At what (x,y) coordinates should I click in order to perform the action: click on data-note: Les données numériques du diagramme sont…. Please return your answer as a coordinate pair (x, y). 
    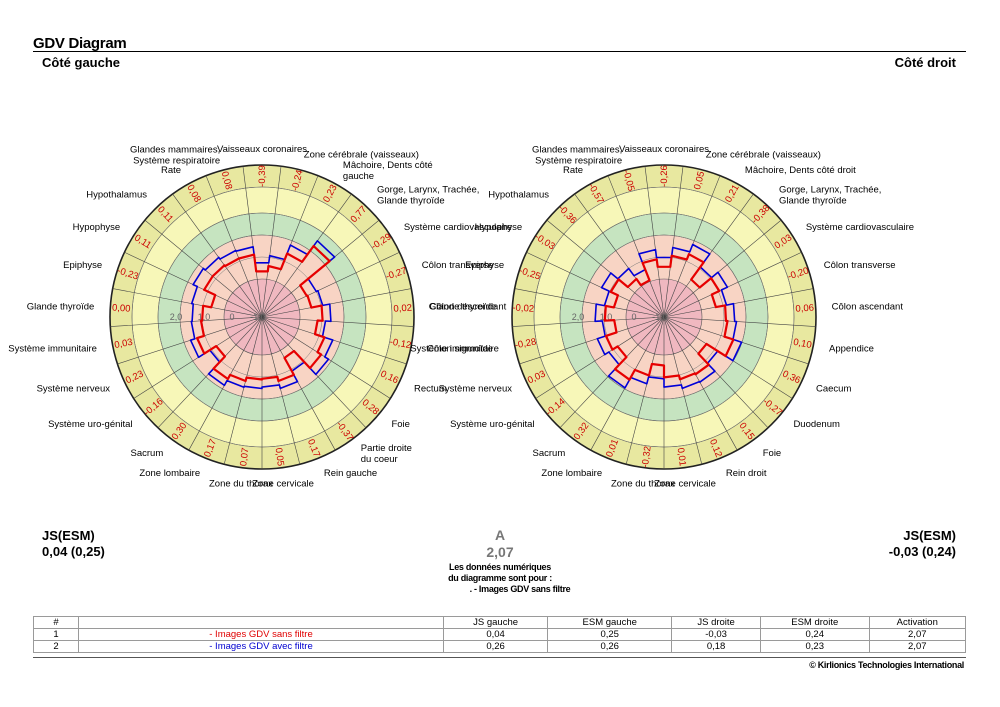
    Looking at the image, I should click on (500, 578).